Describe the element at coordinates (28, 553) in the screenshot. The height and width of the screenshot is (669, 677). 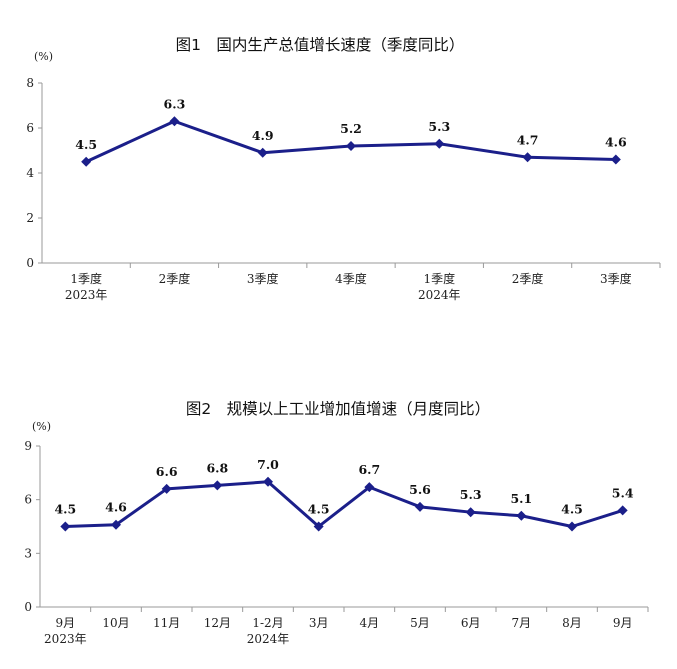
I see `y-tick-label: 3` at that location.